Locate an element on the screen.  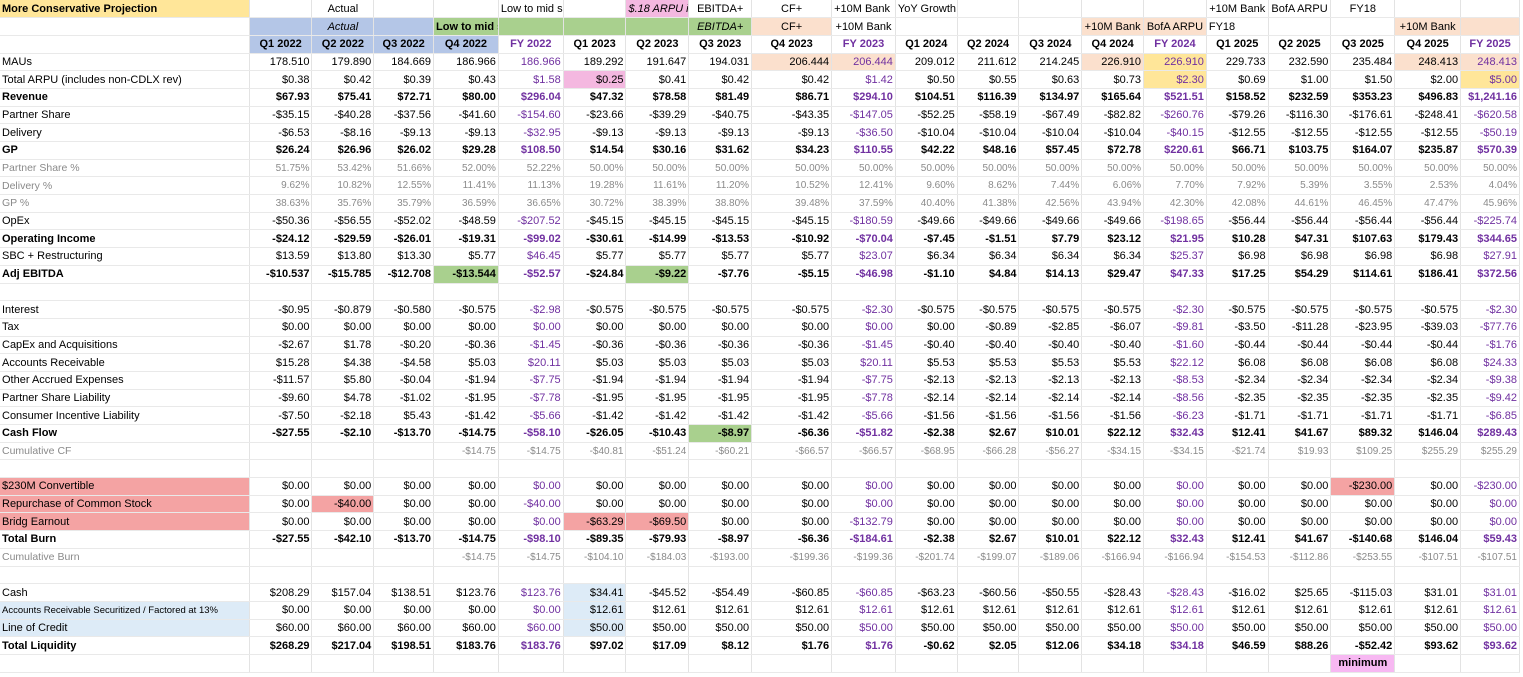
value-cell: $26.24 is located at coordinates (281, 150).